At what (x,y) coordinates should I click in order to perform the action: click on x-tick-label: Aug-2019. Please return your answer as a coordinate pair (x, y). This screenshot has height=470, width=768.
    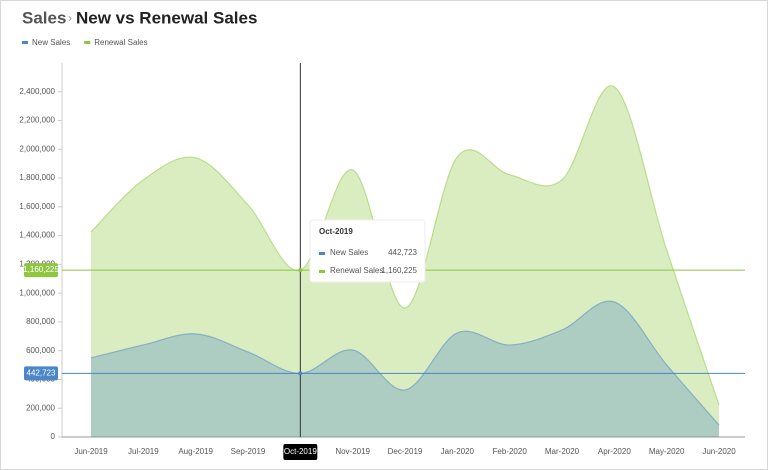
    Looking at the image, I should click on (195, 451).